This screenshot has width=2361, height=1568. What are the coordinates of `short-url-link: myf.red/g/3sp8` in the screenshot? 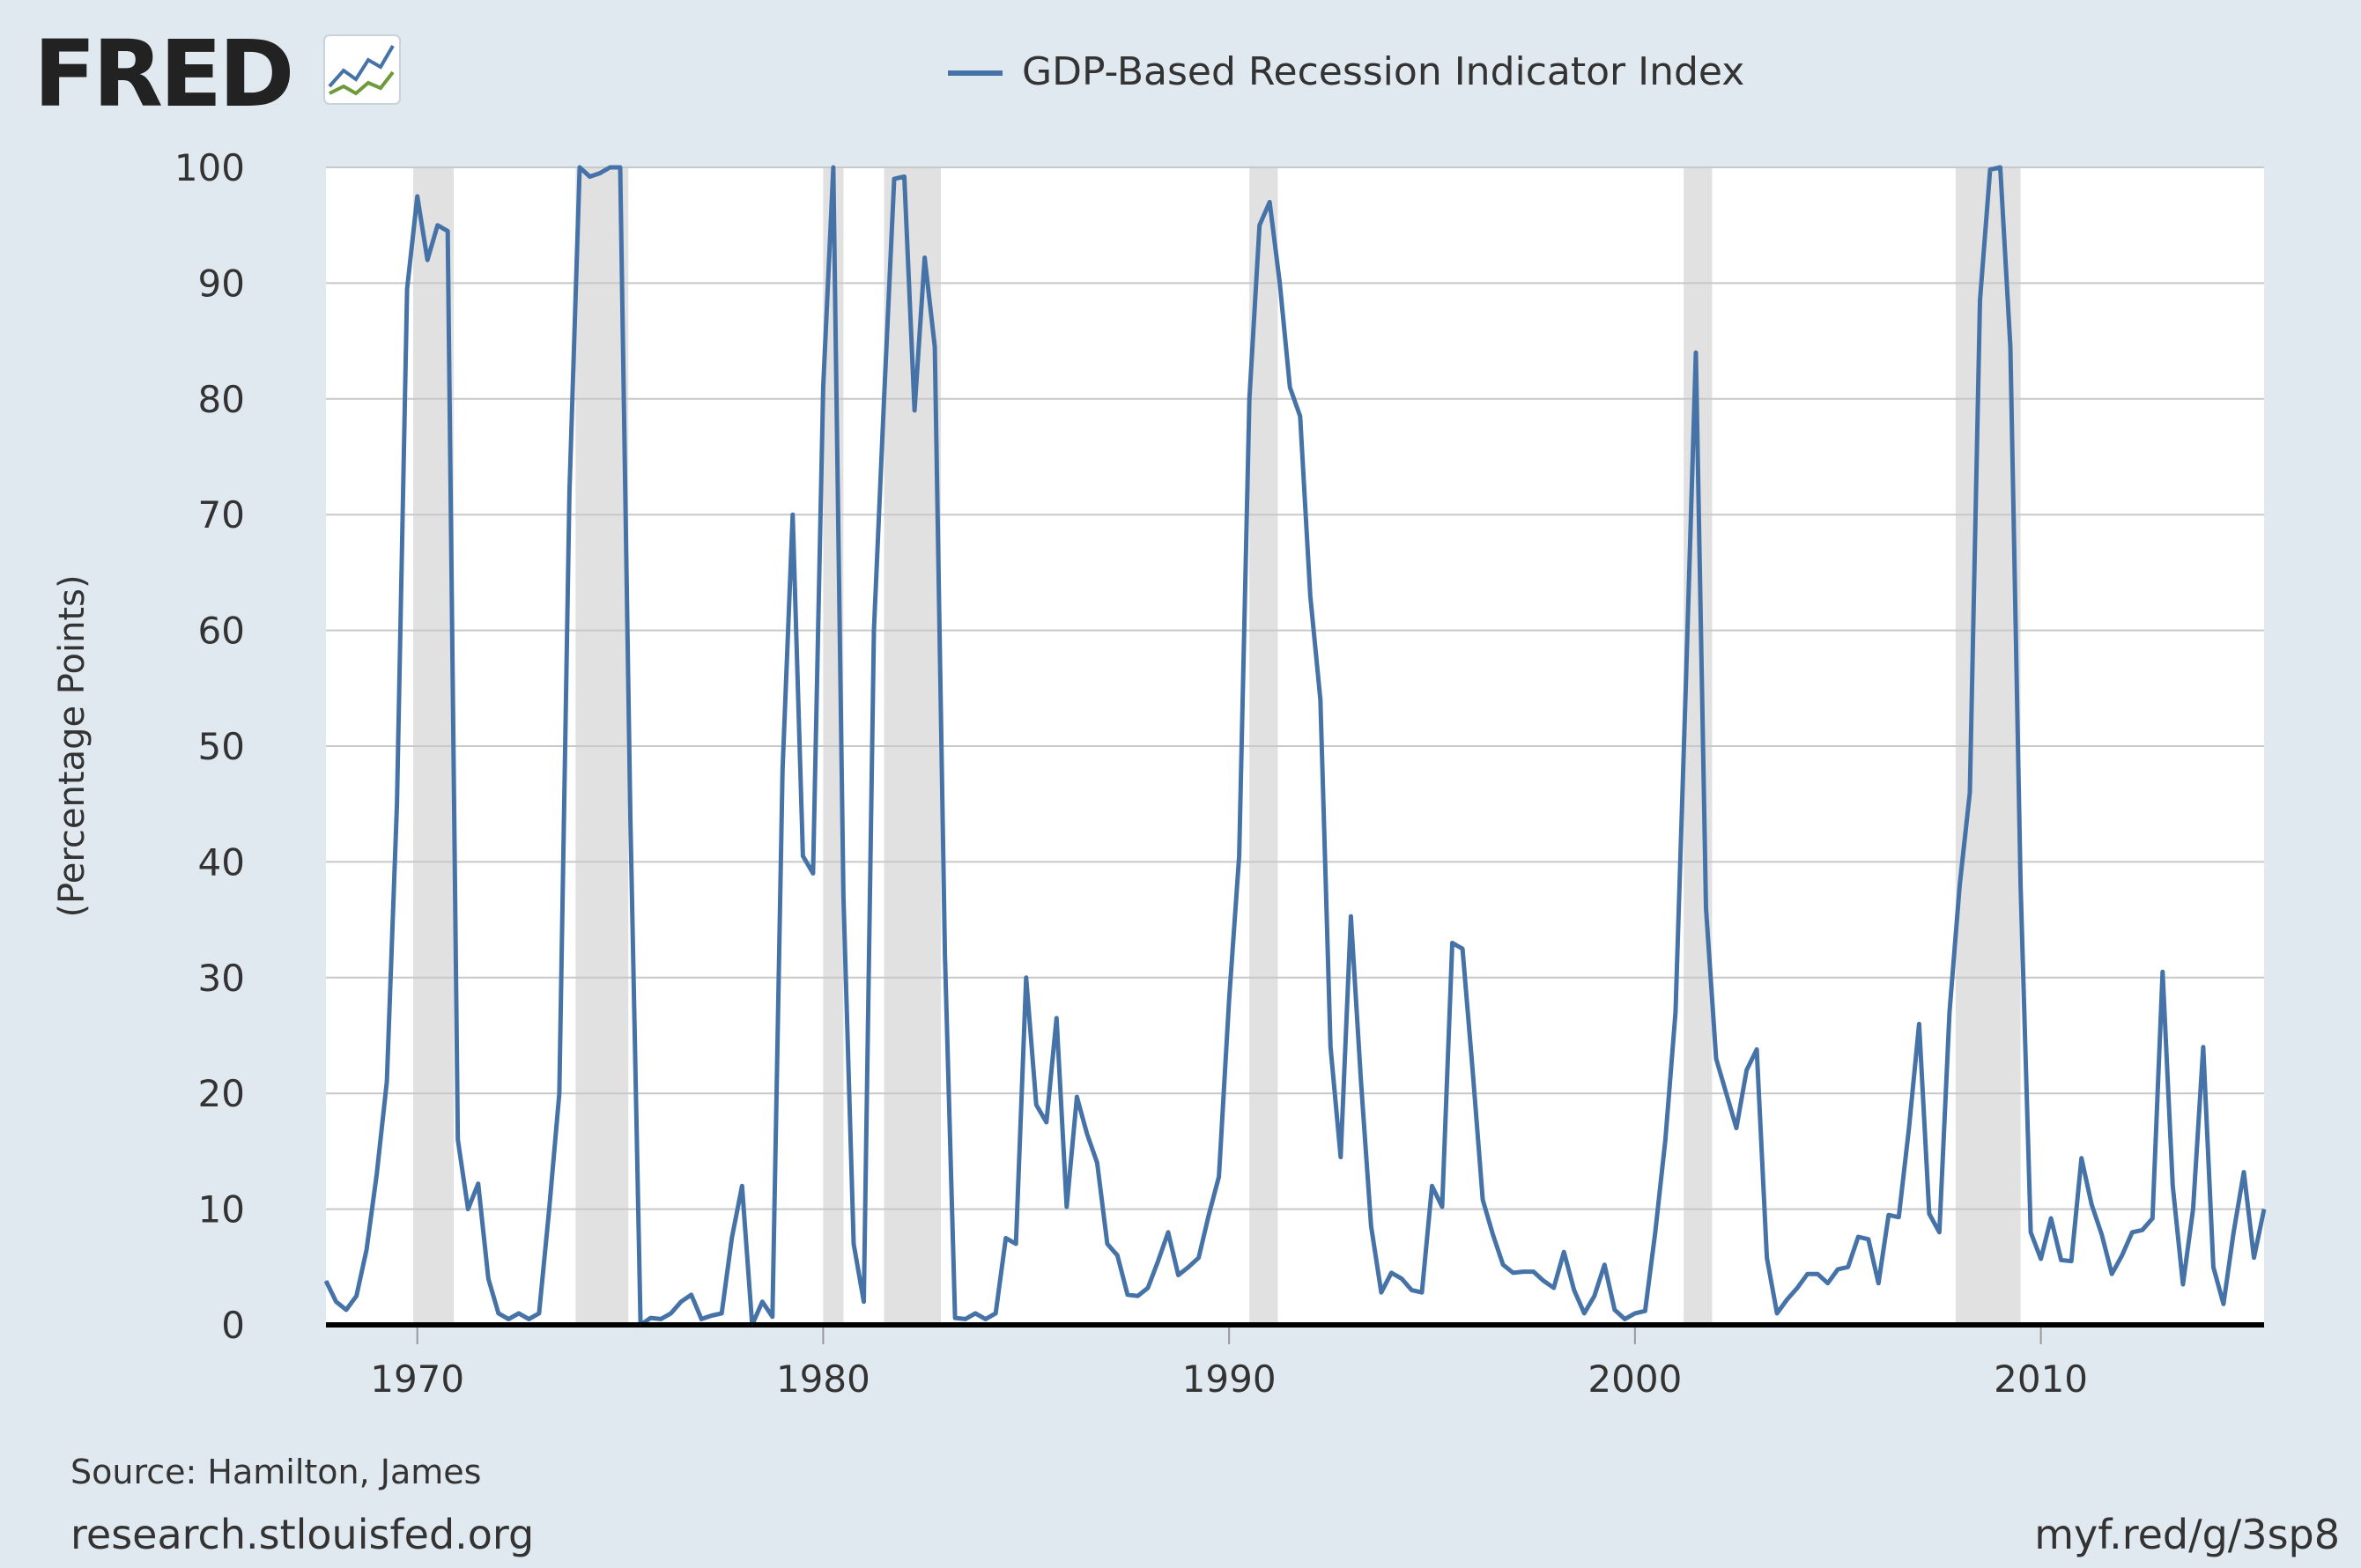 It's located at (2187, 1534).